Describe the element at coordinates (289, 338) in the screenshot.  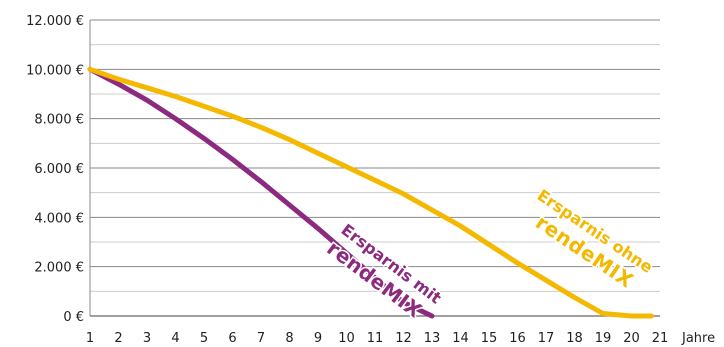
I see `x-tick-label: 8` at that location.